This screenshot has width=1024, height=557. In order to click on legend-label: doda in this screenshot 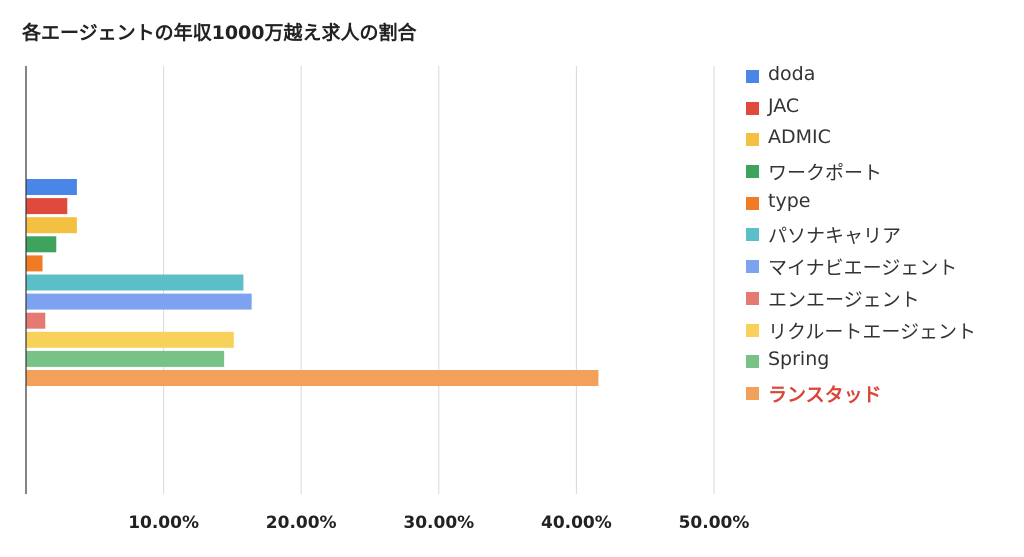, I will do `click(792, 74)`.